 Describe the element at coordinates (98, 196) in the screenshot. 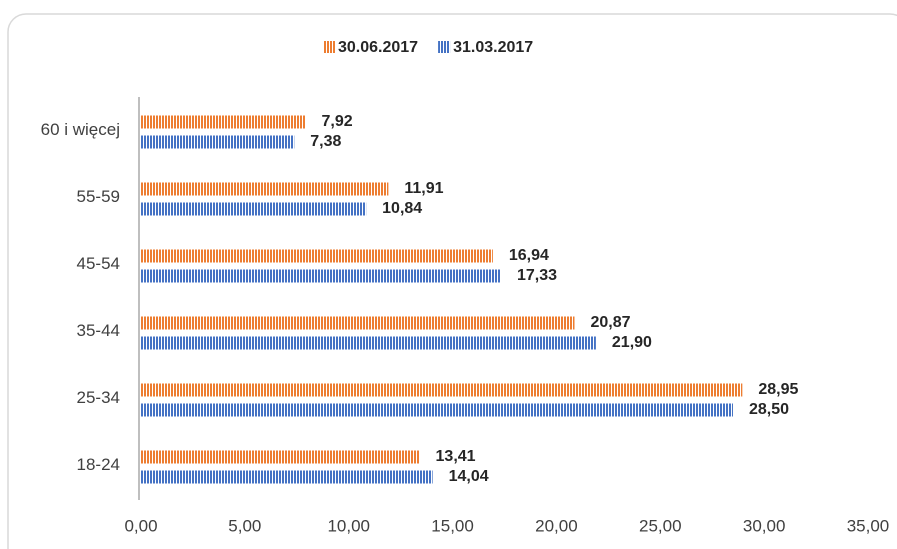

I see `category-label: 55-59` at that location.